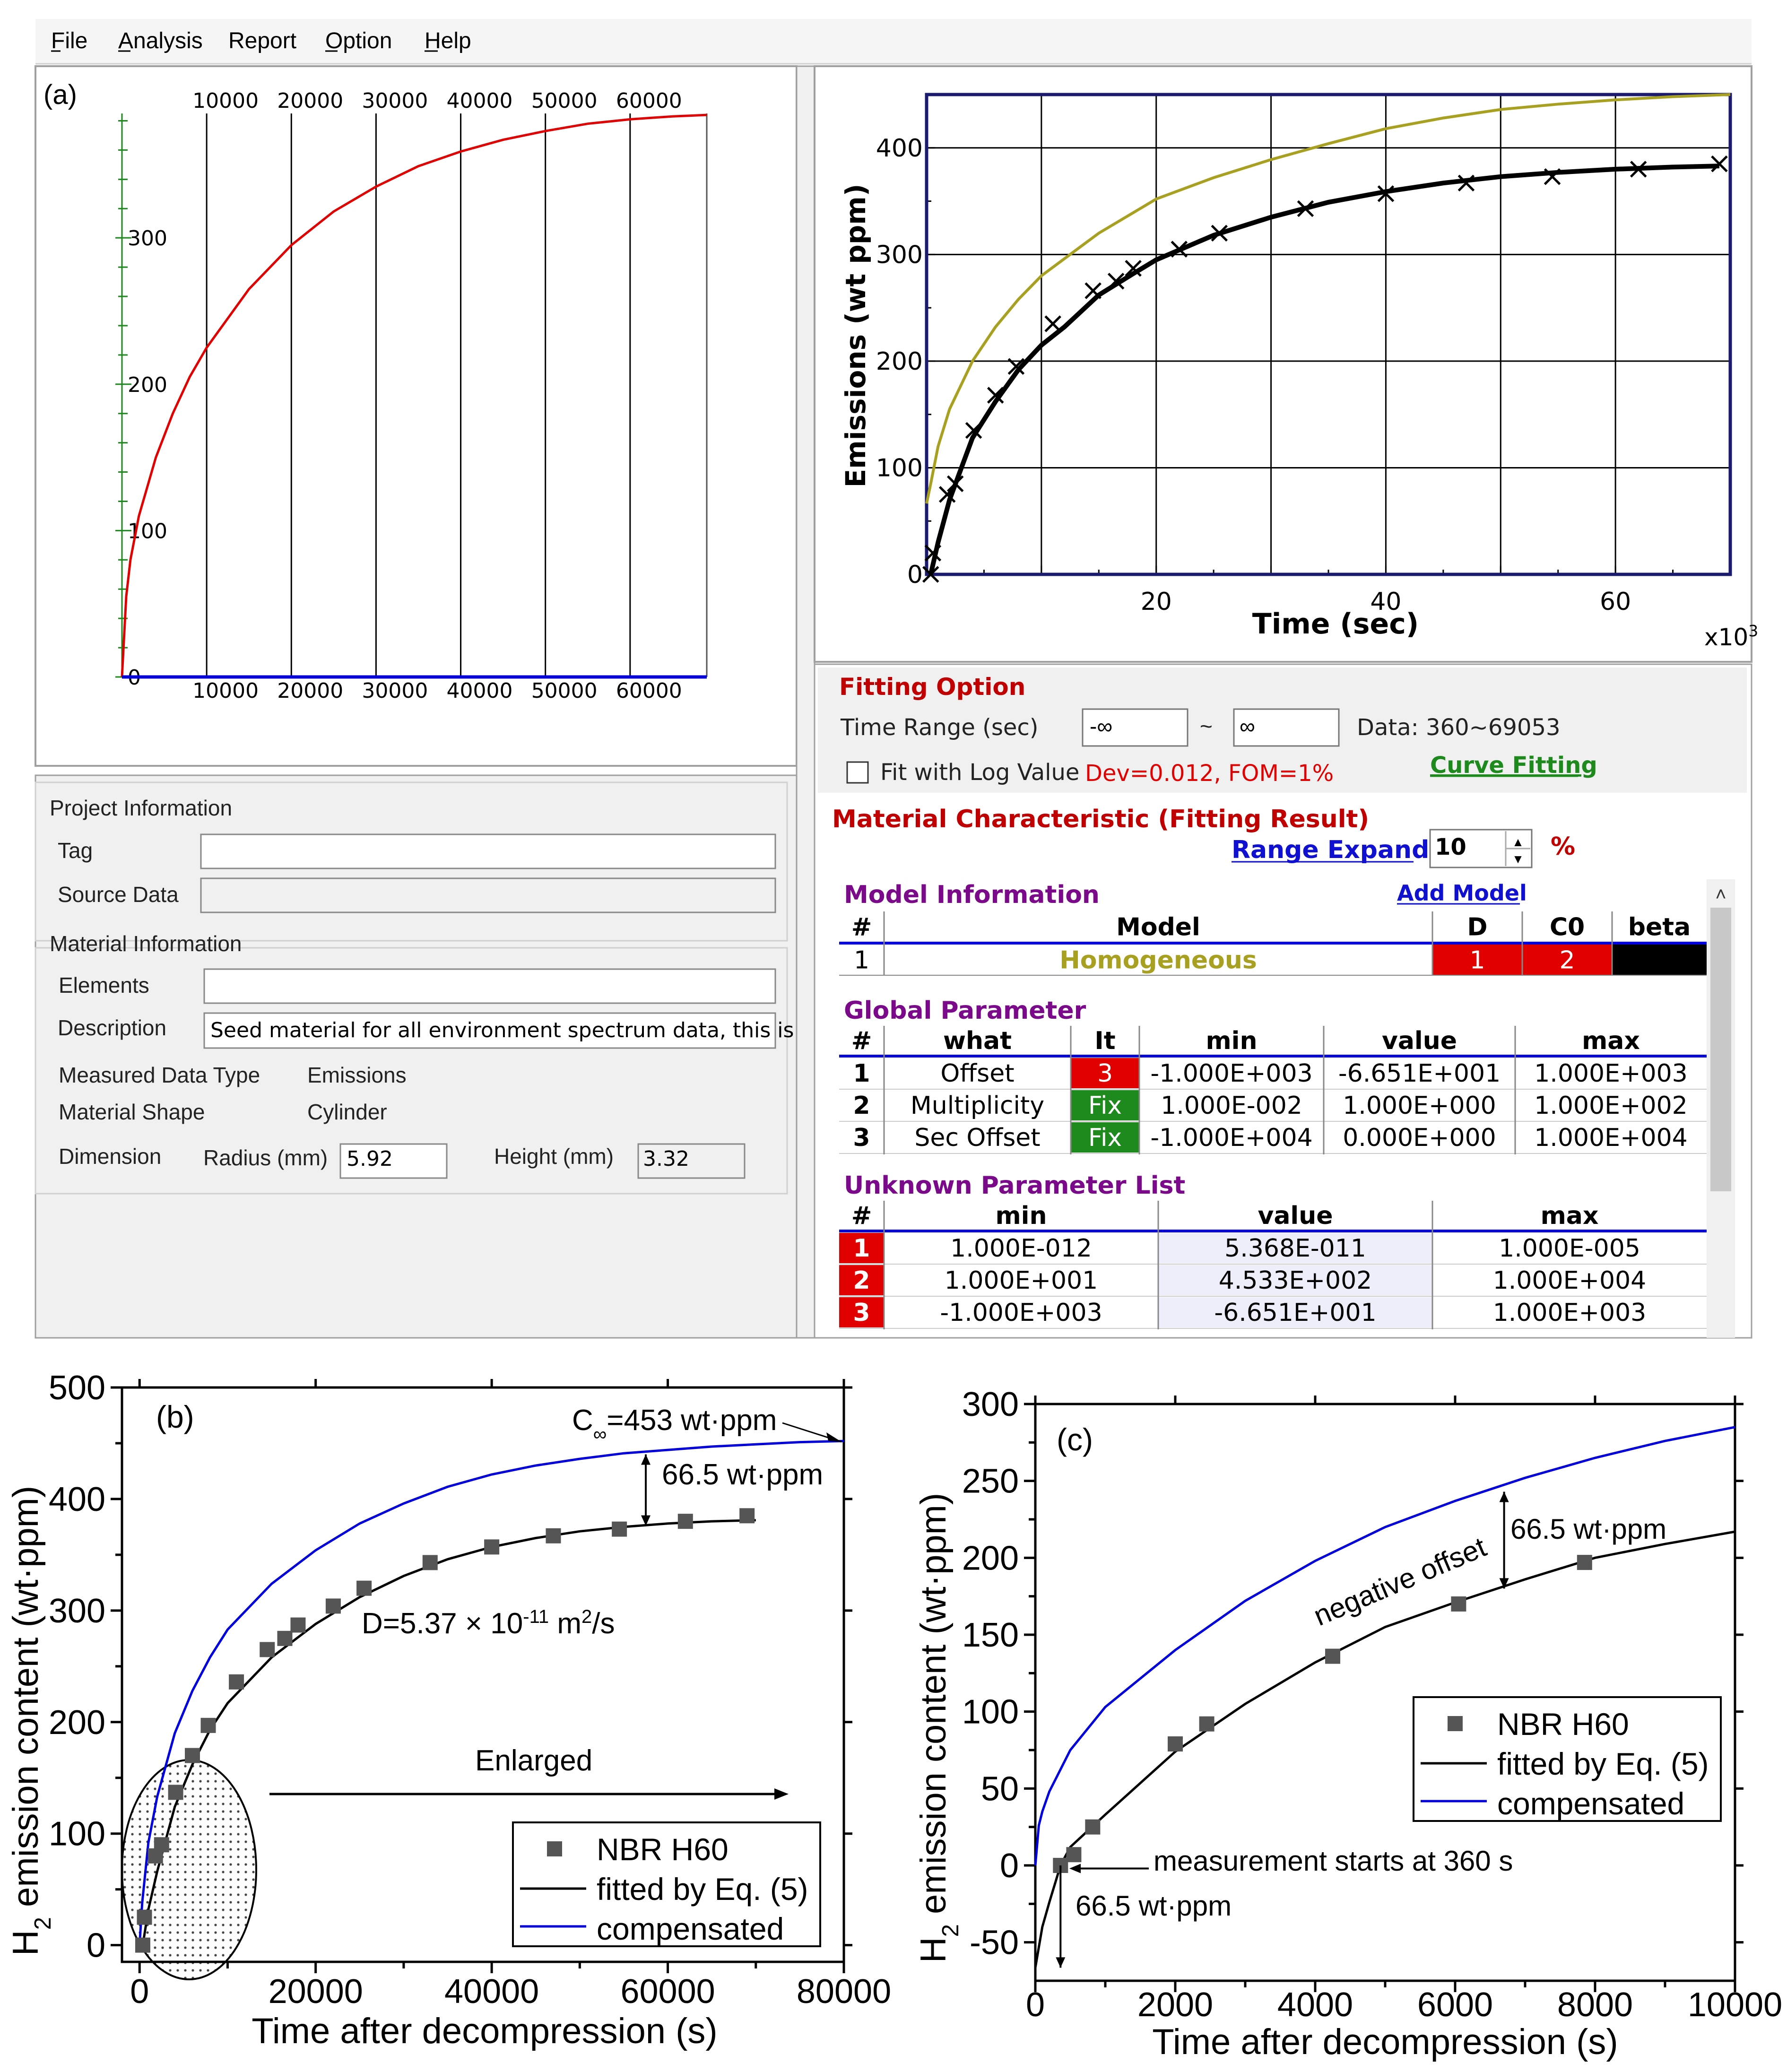 Image resolution: width=1787 pixels, height=2072 pixels. Describe the element at coordinates (1569, 1248) in the screenshot. I see `unknown-cell: 1.000E-005` at that location.